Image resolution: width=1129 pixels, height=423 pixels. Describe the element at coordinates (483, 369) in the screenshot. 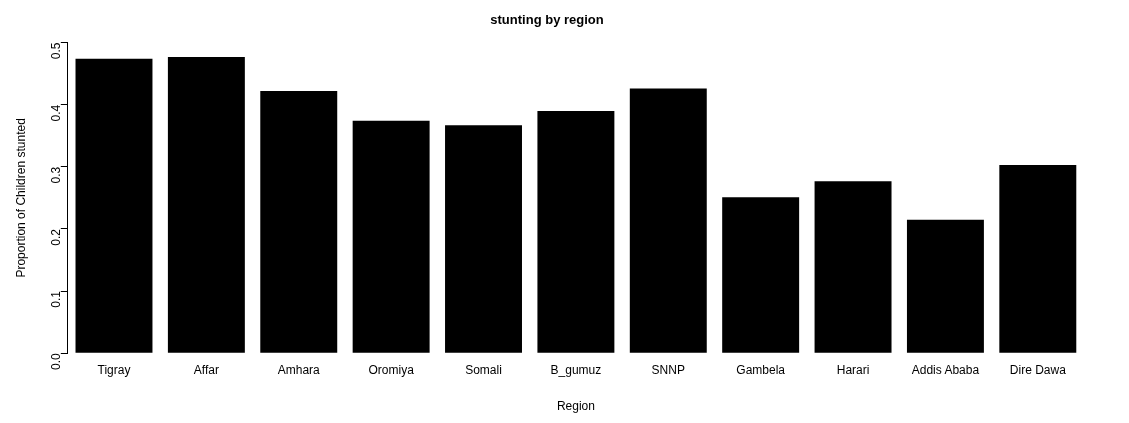

I see `x-tick-label: Somali` at that location.